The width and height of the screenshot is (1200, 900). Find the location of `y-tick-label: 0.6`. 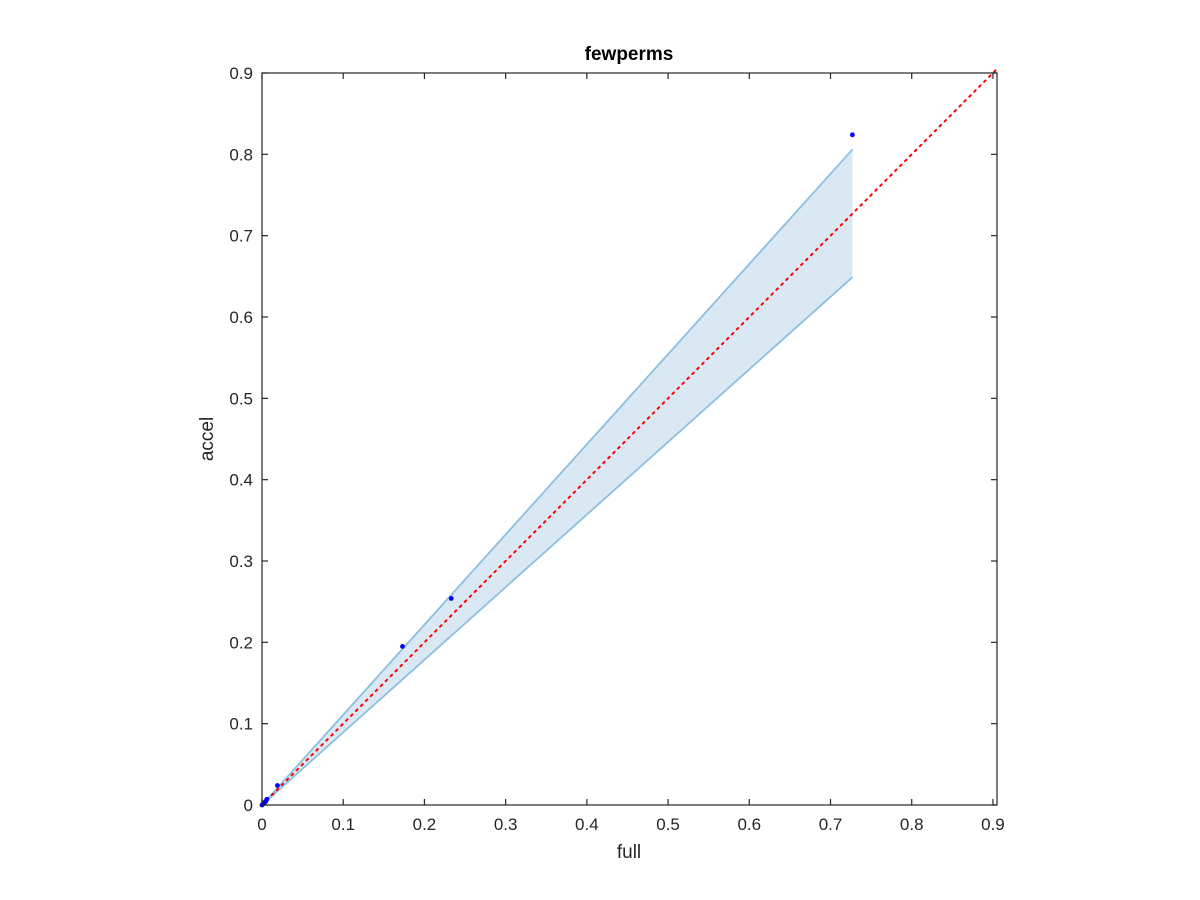

y-tick-label: 0.6 is located at coordinates (241, 317).